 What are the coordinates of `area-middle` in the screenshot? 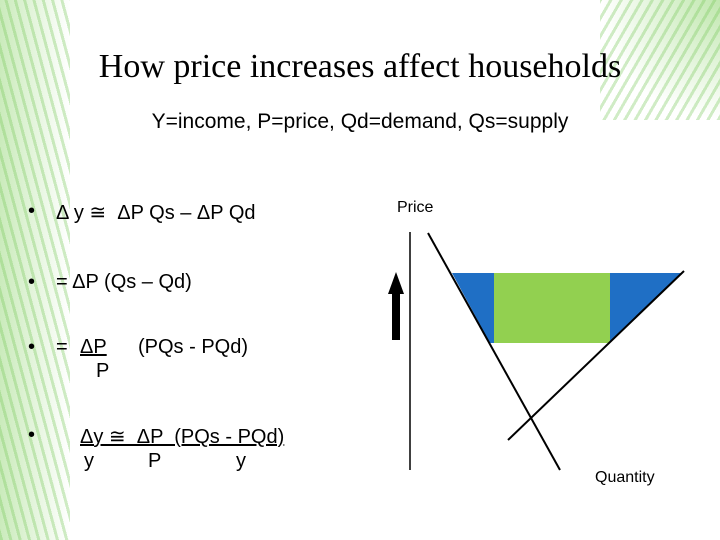 It's located at (552, 308).